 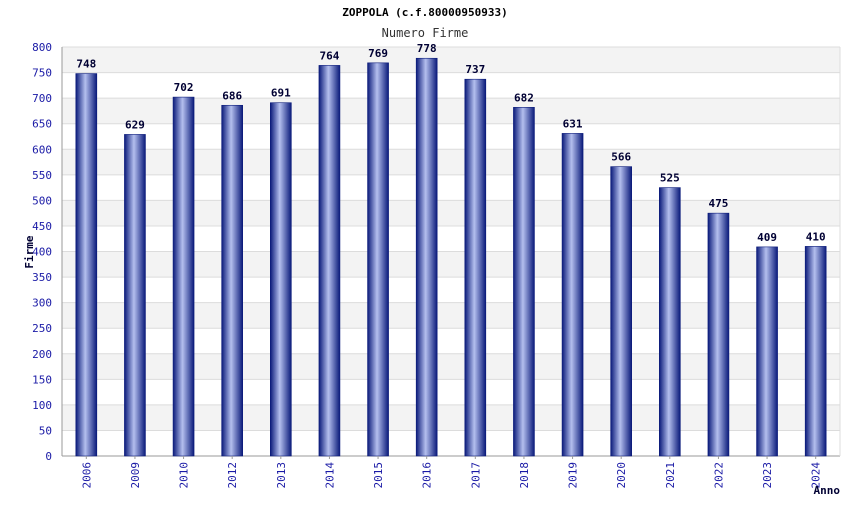 I want to click on y-tick-label: 600, so click(x=42, y=149).